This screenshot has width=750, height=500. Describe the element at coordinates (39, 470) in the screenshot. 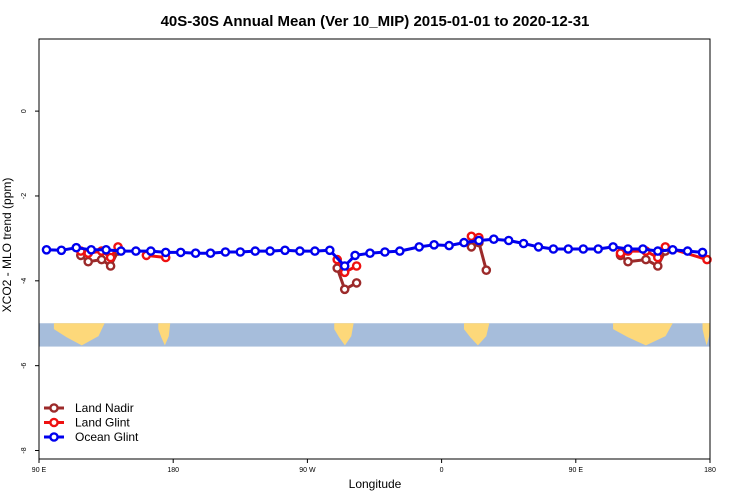

I see `x-tick-label-0: 90 E` at that location.